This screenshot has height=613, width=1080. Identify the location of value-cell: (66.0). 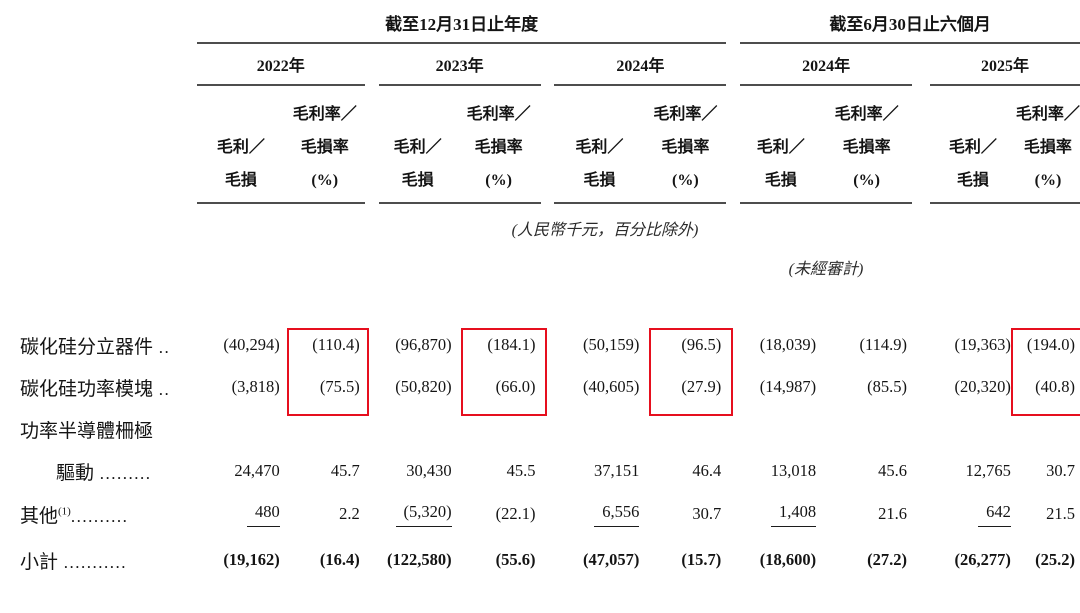
(515, 386).